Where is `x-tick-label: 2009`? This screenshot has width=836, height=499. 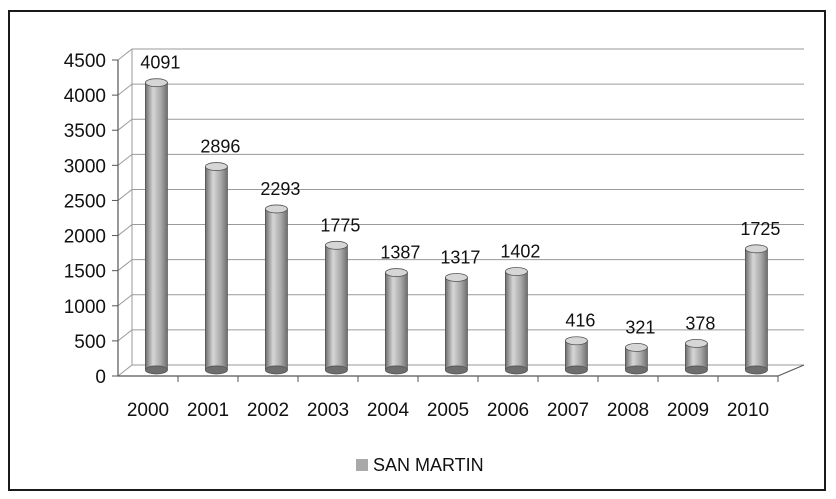
x-tick-label: 2009 is located at coordinates (688, 410).